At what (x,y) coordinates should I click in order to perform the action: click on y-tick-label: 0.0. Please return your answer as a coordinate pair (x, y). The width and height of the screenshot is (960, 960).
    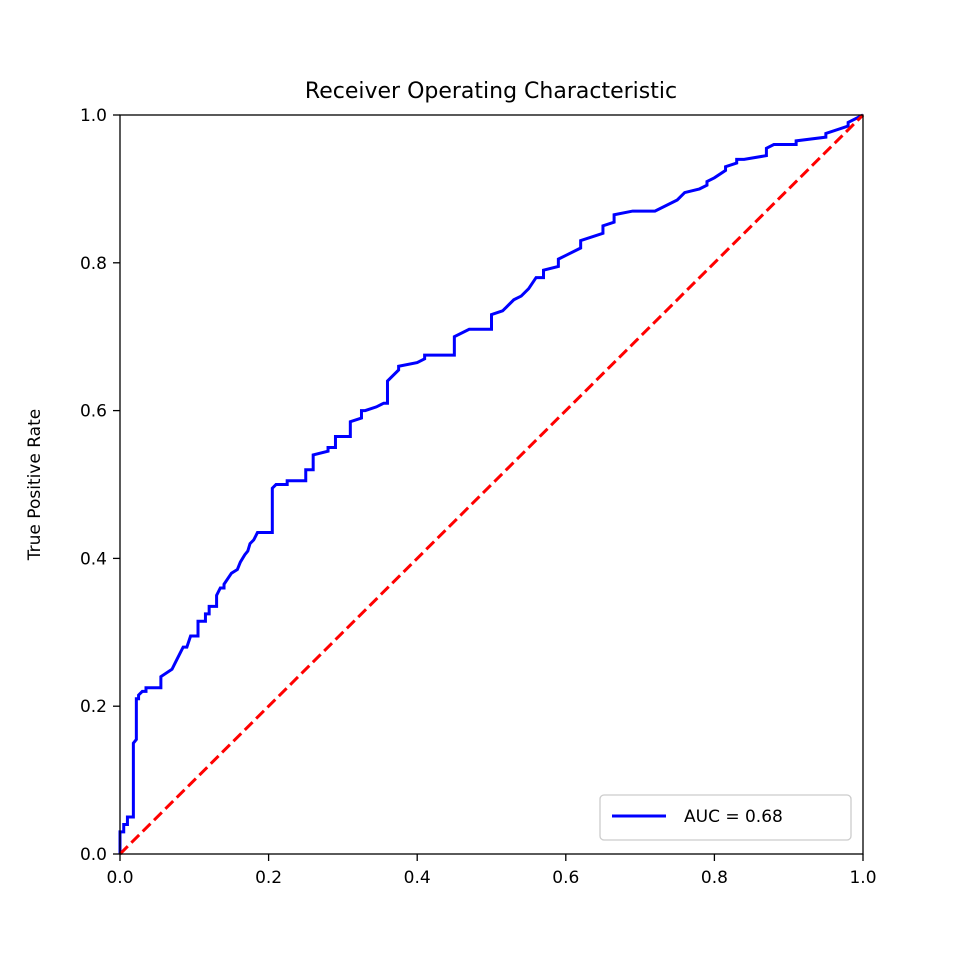
    Looking at the image, I should click on (93, 855).